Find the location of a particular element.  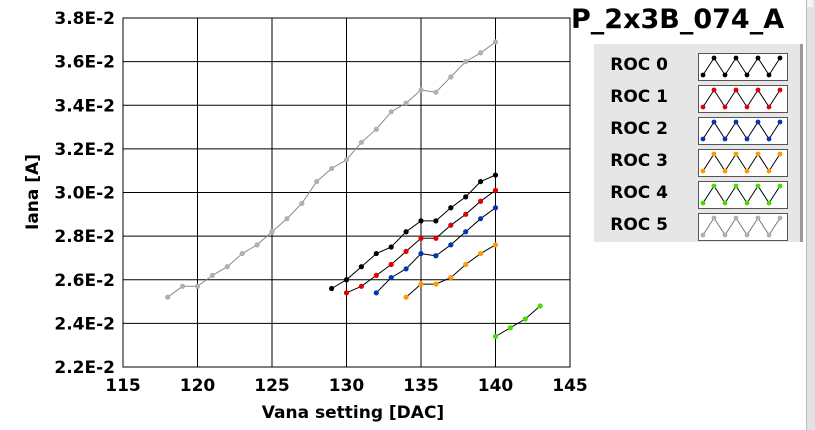

legend-label: ROC 0 is located at coordinates (639, 65).